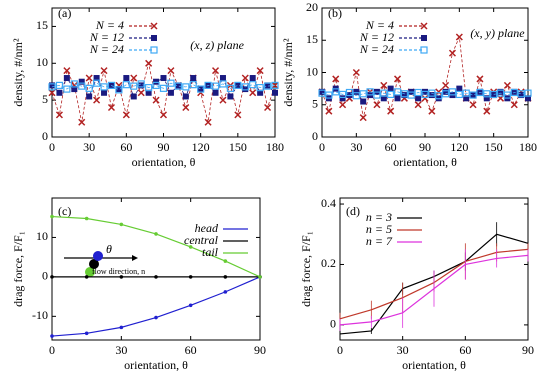 The image size is (550, 381). Describe the element at coordinates (42, 236) in the screenshot. I see `y-tick-label: 10` at that location.